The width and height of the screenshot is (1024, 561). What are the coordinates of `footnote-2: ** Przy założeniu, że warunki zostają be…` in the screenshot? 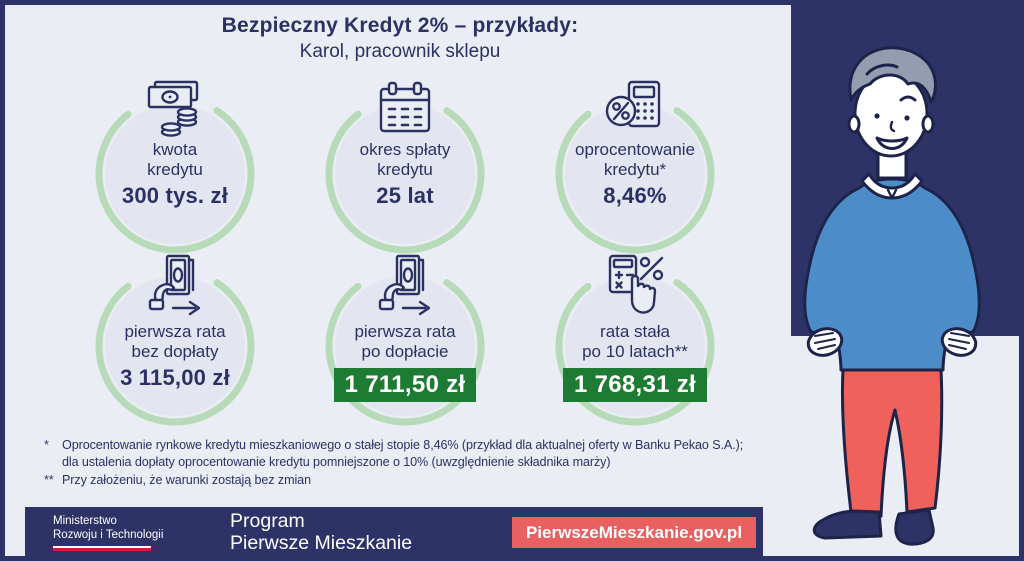 It's located at (401, 480).